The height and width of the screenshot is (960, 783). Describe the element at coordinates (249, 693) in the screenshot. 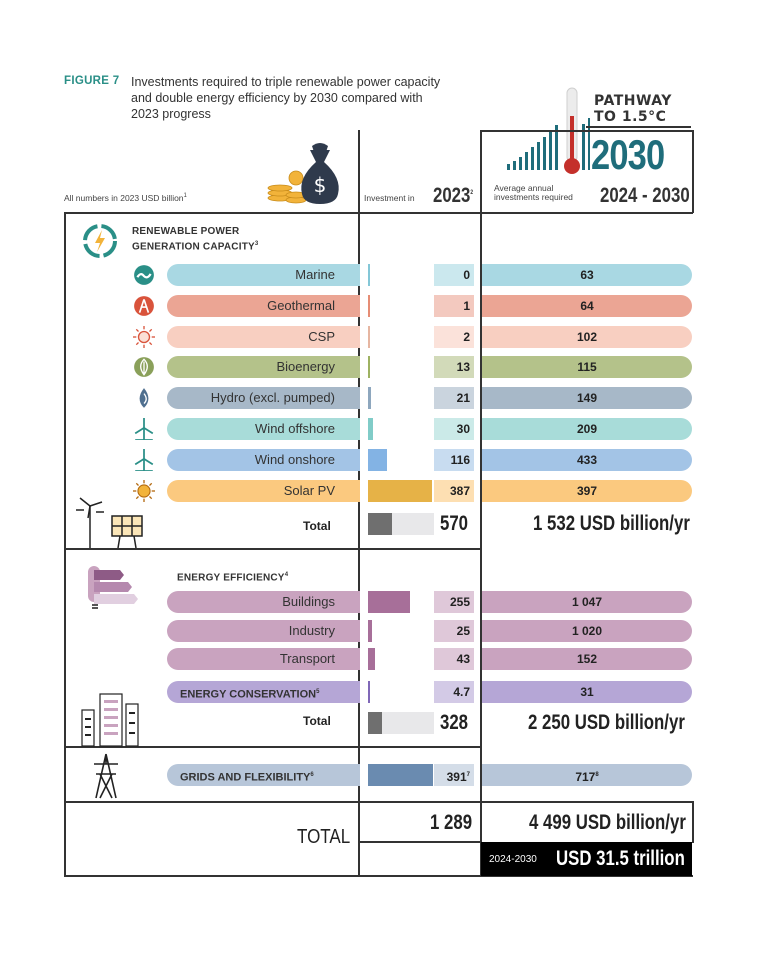

I see `energy-conservation-label: ENERGY CONSERVATION5` at that location.